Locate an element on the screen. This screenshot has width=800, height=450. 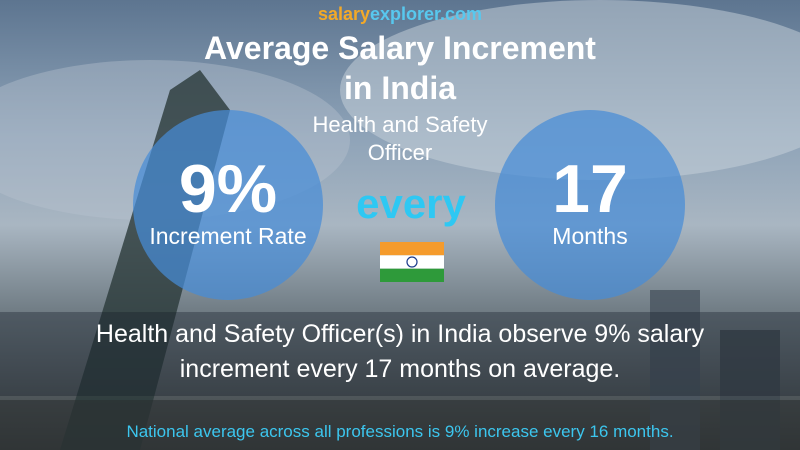
connector: every is located at coordinates (411, 203).